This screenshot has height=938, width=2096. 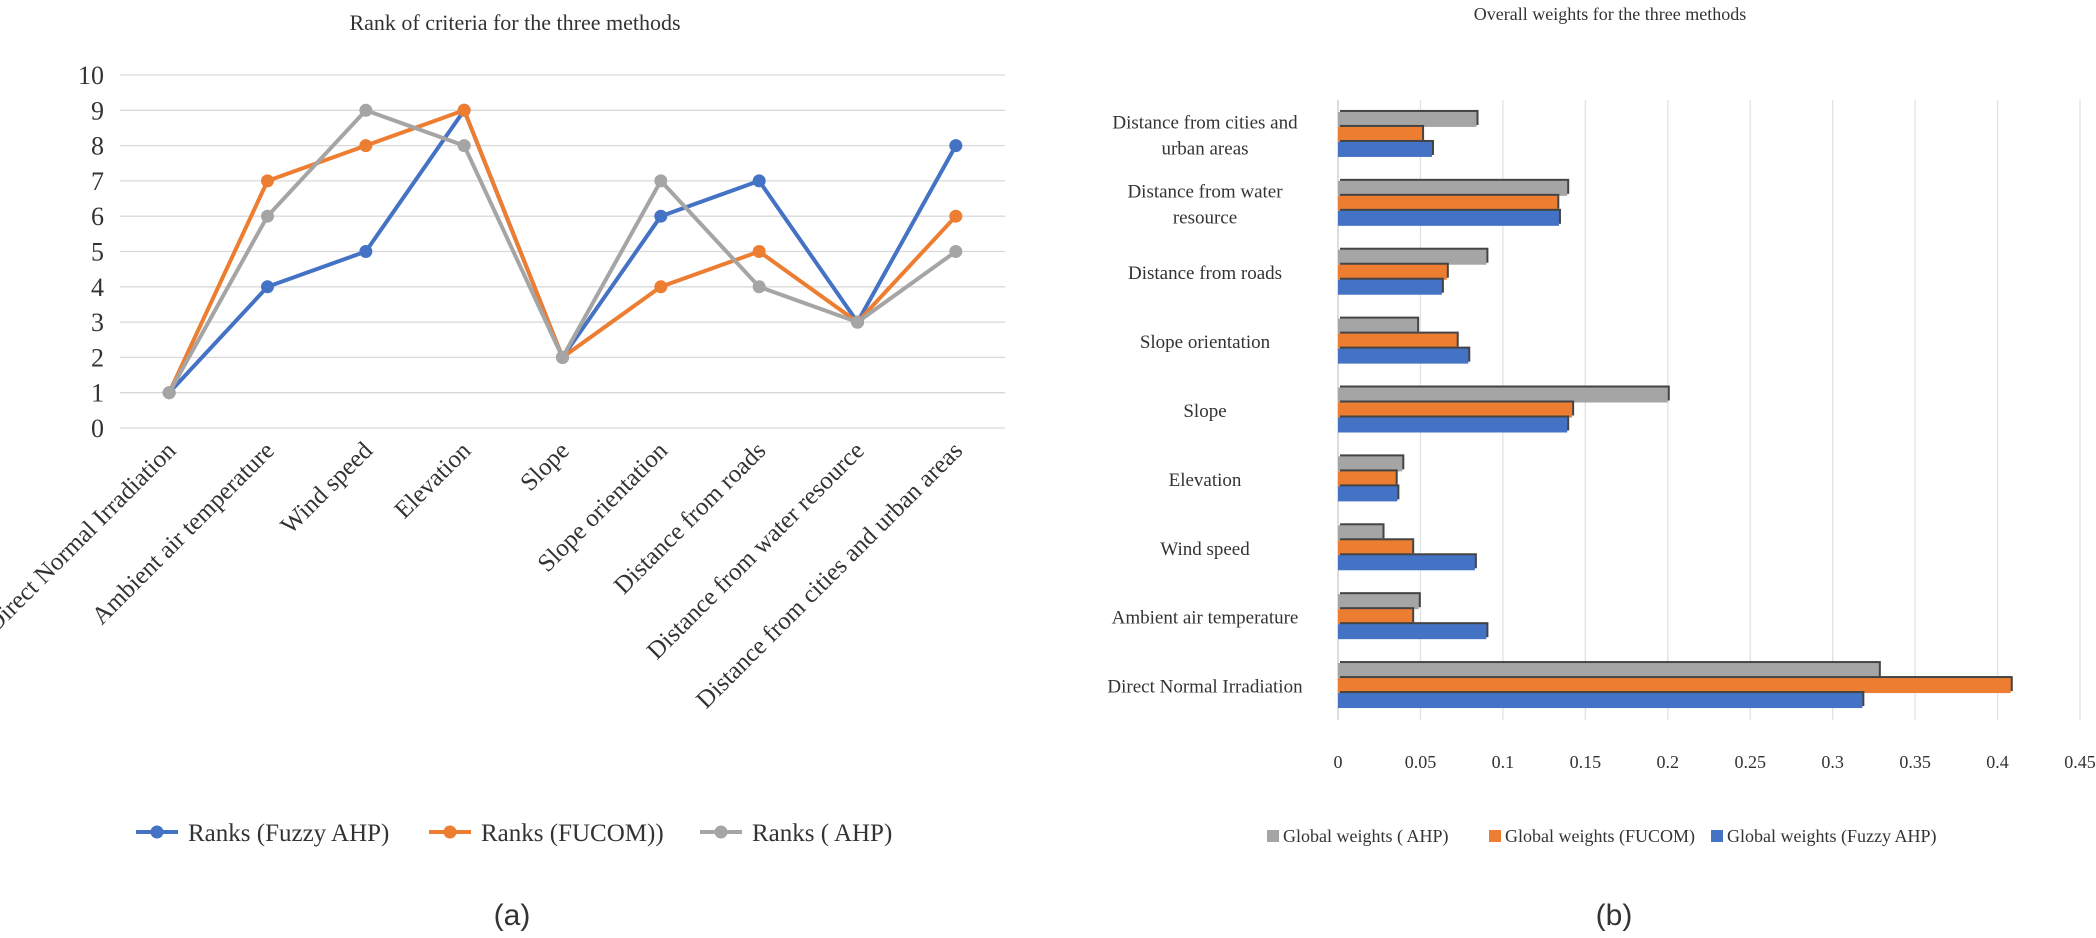 I want to click on legend-label-2: Ranks ( AHP), so click(x=822, y=833).